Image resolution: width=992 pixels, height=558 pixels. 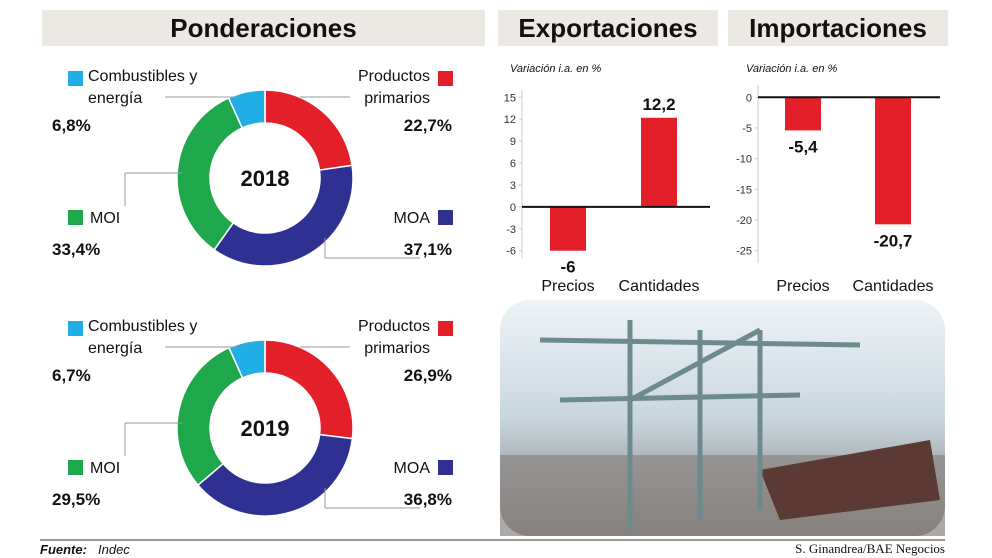 What do you see at coordinates (265, 428) in the screenshot?
I see `center-label: 2019` at bounding box center [265, 428].